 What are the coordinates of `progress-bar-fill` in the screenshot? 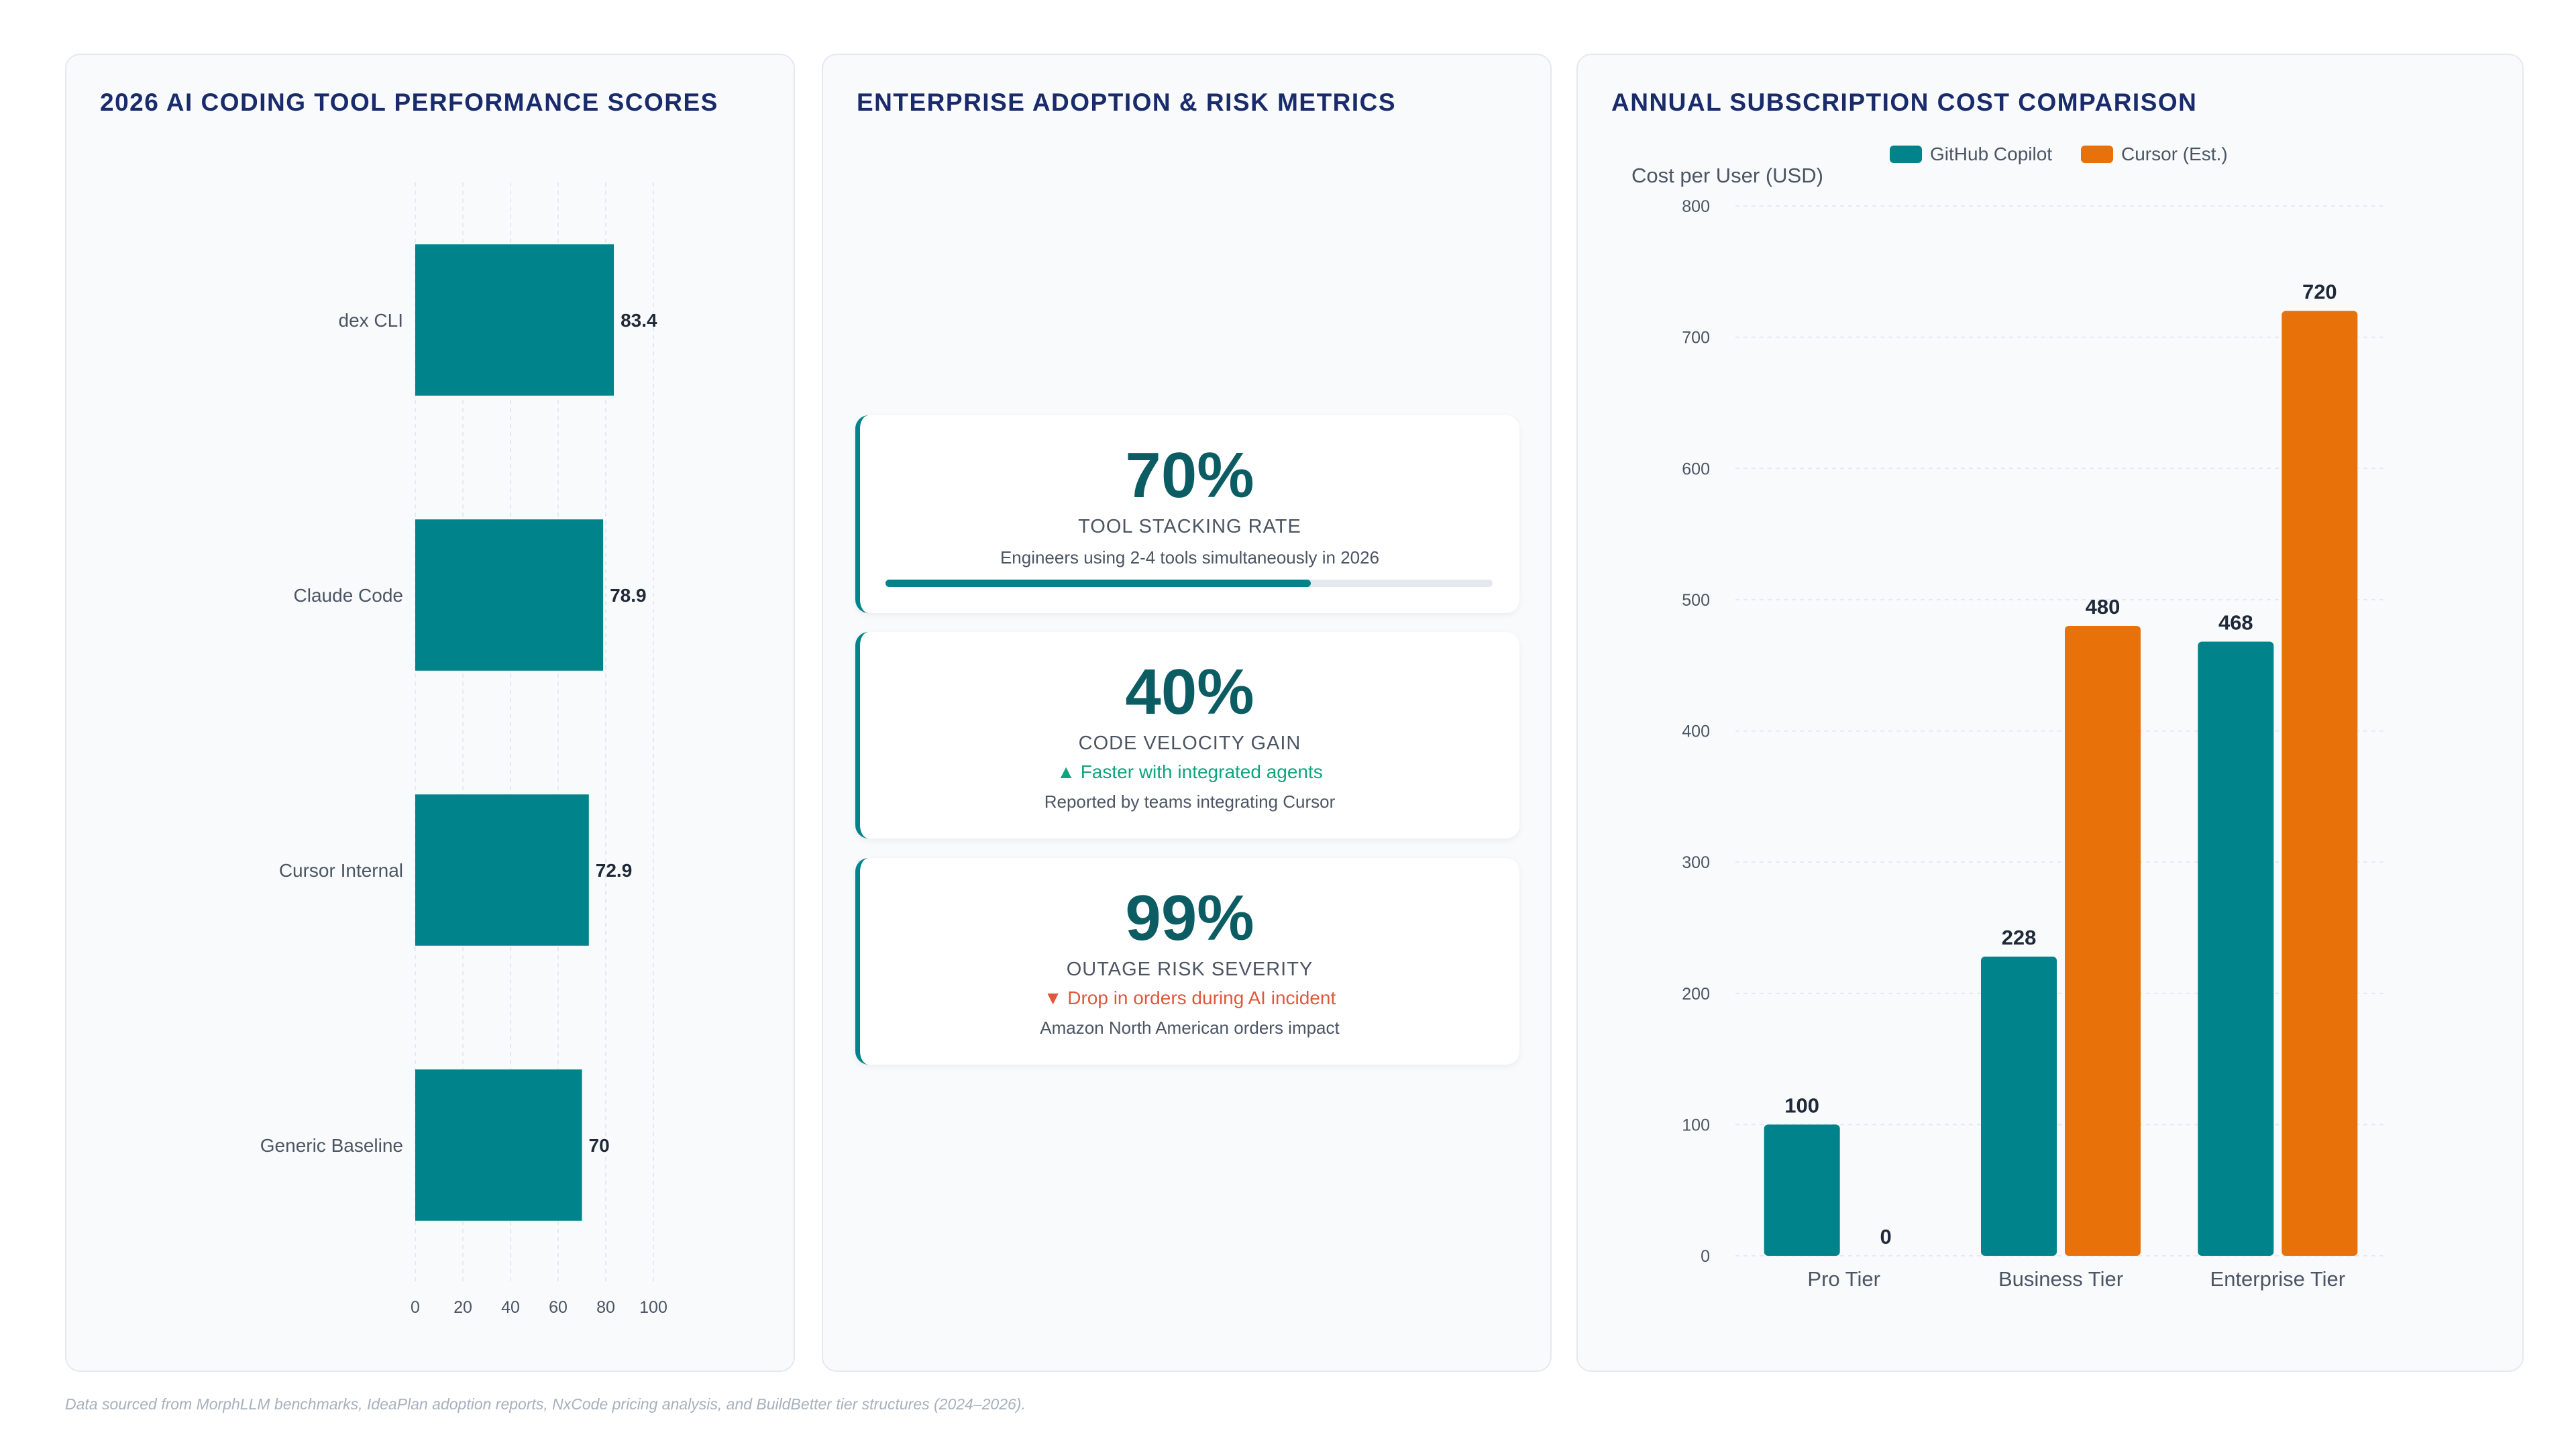 It's located at (1098, 583).